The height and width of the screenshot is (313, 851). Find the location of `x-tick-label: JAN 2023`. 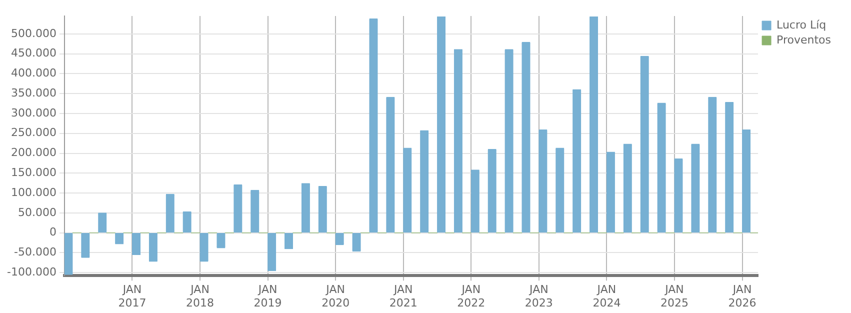

x-tick-label: JAN 2023 is located at coordinates (538, 296).